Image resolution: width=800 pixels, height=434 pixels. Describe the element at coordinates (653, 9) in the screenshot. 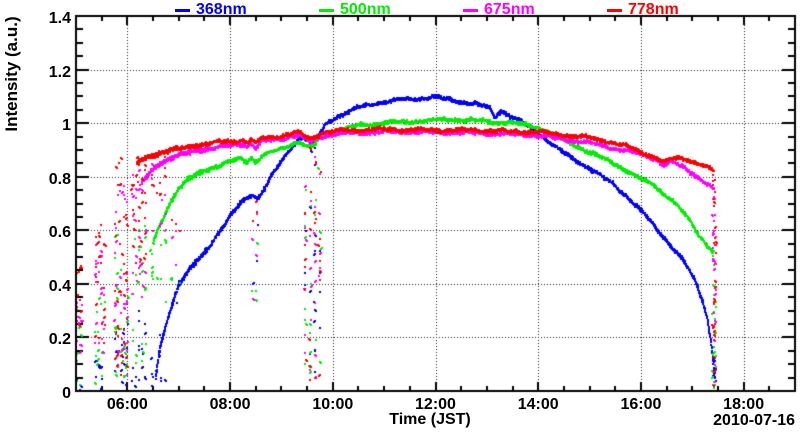

I see `legend-label-778nm: 778nm` at that location.